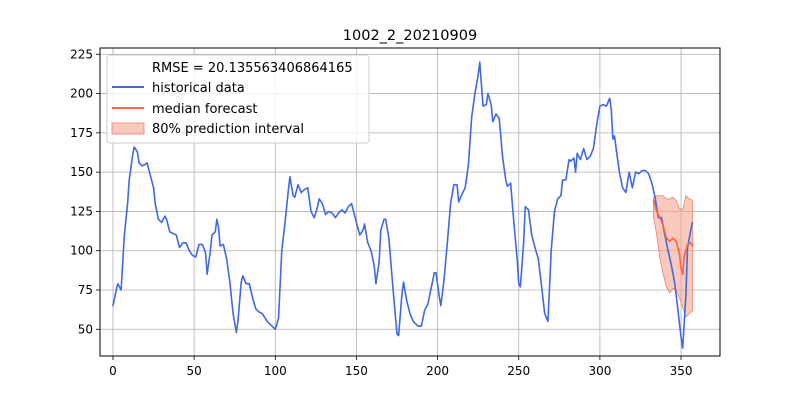  I want to click on y-tick-label: 225, so click(81, 54).